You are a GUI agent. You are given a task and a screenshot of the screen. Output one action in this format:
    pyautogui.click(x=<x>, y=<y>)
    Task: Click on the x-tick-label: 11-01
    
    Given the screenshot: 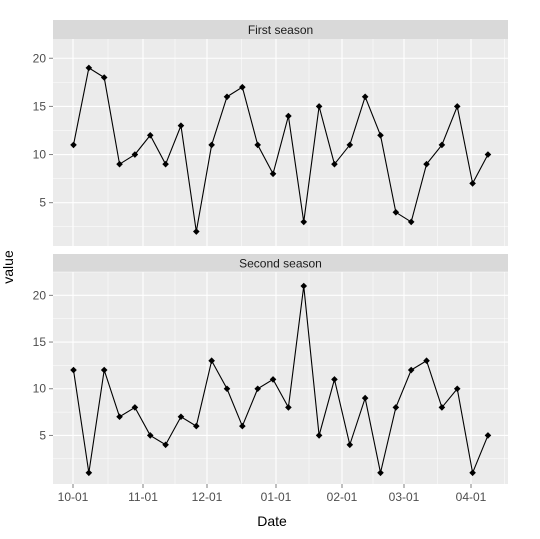 What is the action you would take?
    pyautogui.click(x=143, y=497)
    